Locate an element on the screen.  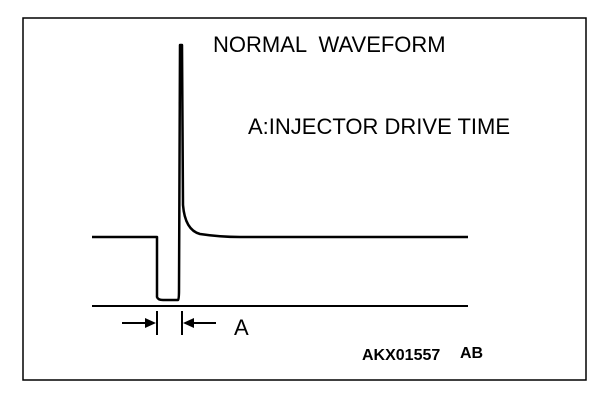
figure-suffix: AB is located at coordinates (471, 353).